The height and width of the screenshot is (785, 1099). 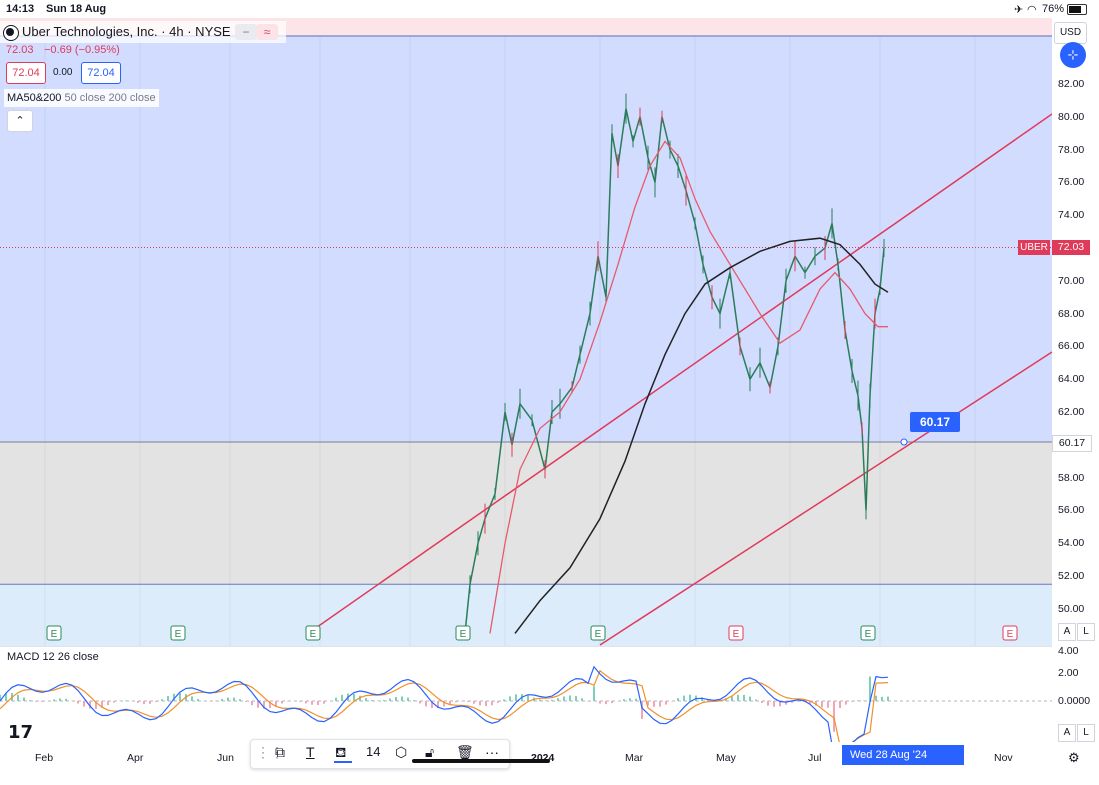 What do you see at coordinates (1068, 673) in the screenshot?
I see `macd-tick-label: 2.00` at bounding box center [1068, 673].